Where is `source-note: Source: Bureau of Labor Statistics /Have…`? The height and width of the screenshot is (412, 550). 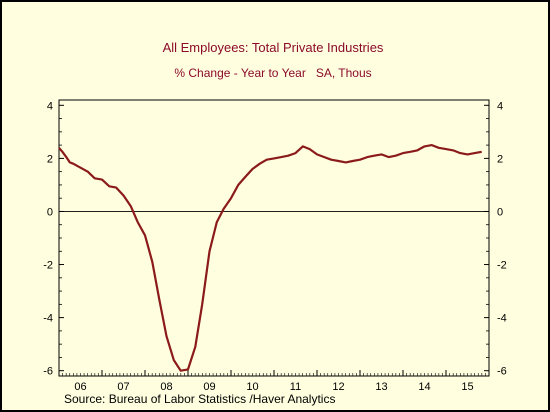
source-note: Source: Bureau of Labor Statistics /Have… is located at coordinates (200, 399).